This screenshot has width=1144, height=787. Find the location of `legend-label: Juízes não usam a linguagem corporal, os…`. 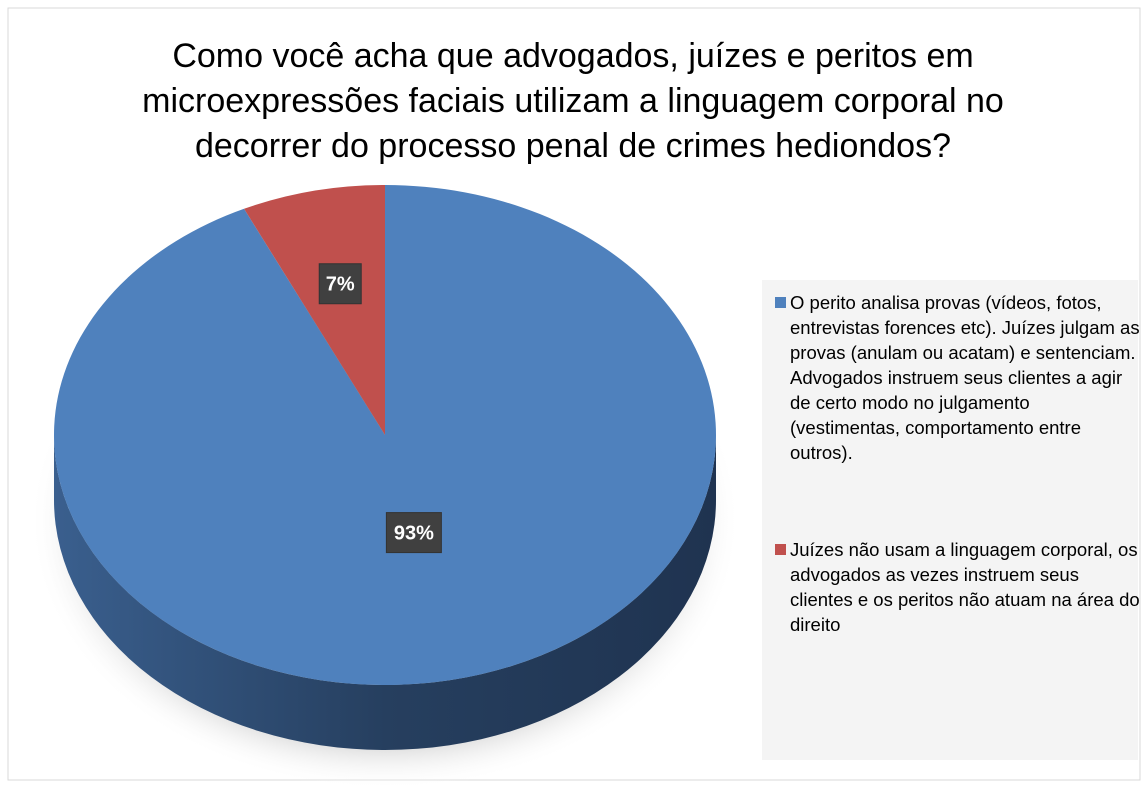

legend-label: Juízes não usam a linguagem corporal, os… is located at coordinates (965, 587).